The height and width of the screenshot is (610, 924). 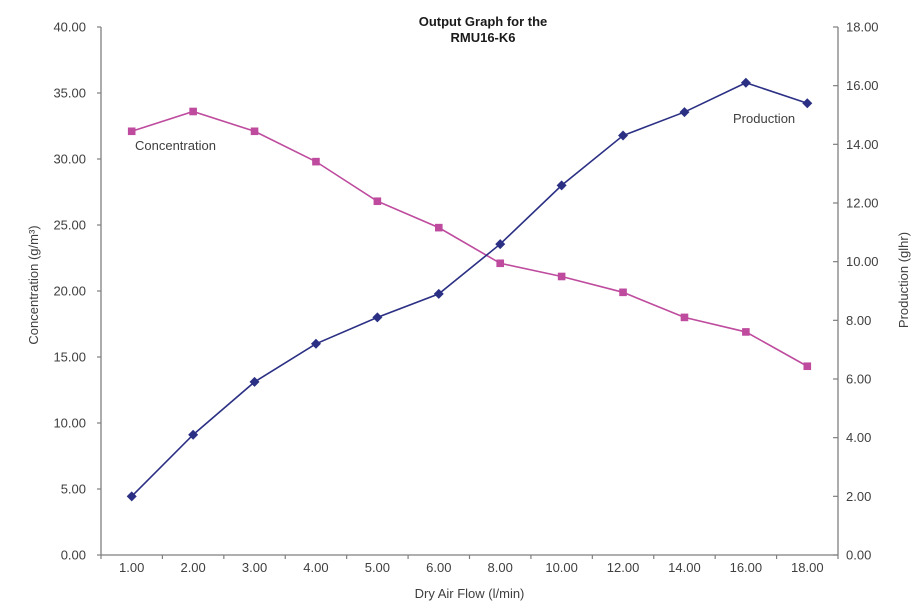 What do you see at coordinates (858, 379) in the screenshot?
I see `right-tick-label: 6.00` at bounding box center [858, 379].